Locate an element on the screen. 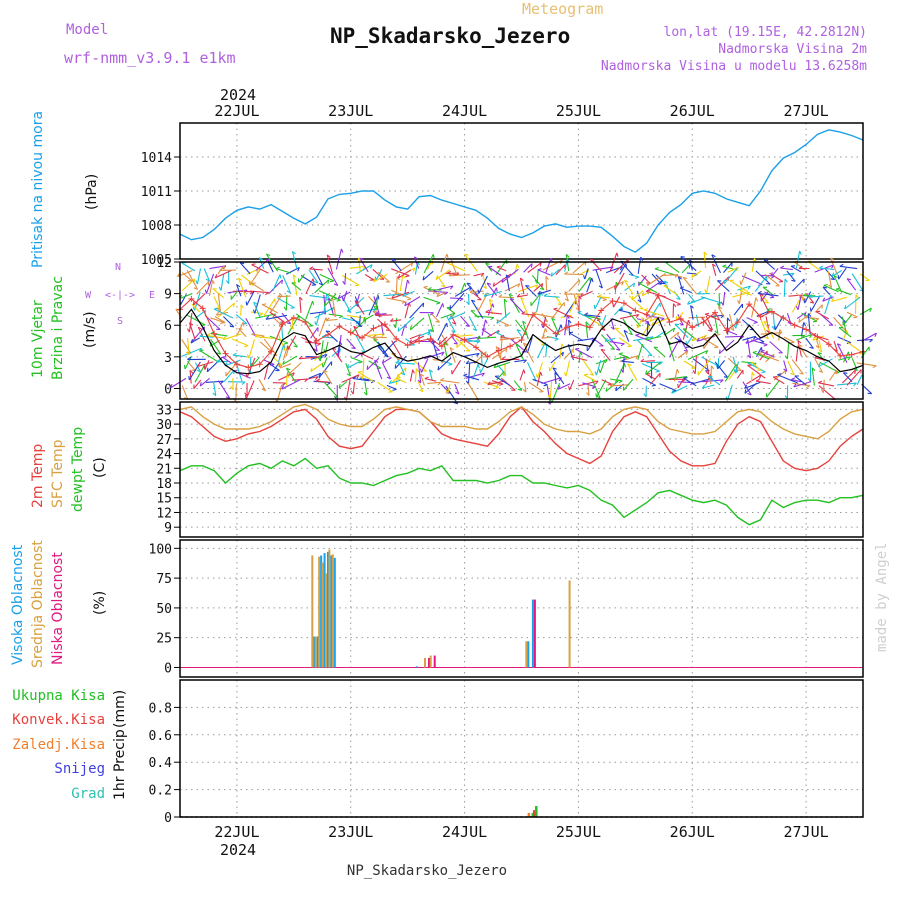  temperature-ytick-label: 30 is located at coordinates (164, 425).